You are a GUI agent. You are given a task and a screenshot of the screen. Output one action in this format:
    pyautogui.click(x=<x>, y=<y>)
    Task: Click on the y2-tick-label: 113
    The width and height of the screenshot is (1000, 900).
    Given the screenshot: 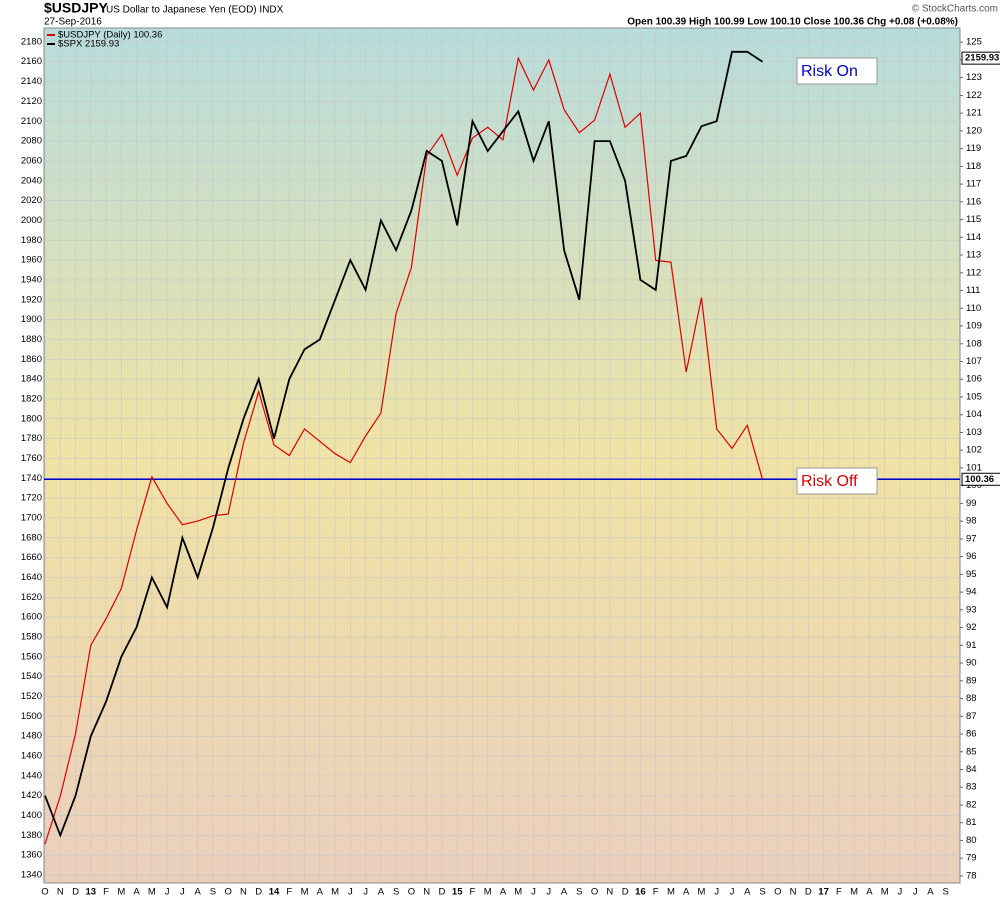 What is the action you would take?
    pyautogui.click(x=973, y=255)
    